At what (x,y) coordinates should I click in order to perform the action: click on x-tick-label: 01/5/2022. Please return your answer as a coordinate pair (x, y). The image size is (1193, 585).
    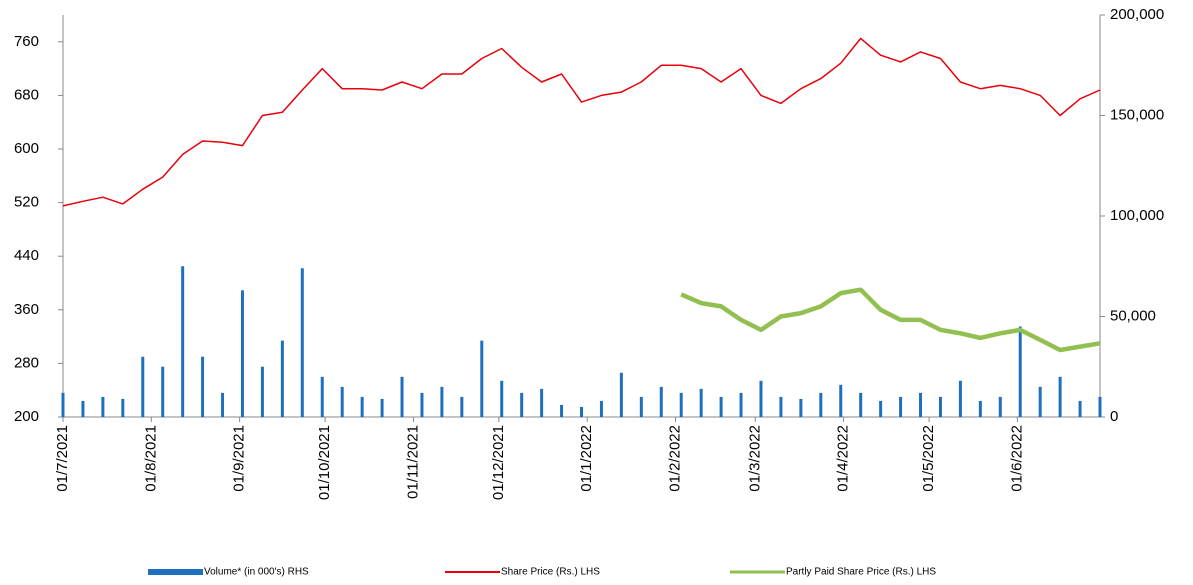
    Looking at the image, I should click on (928, 458).